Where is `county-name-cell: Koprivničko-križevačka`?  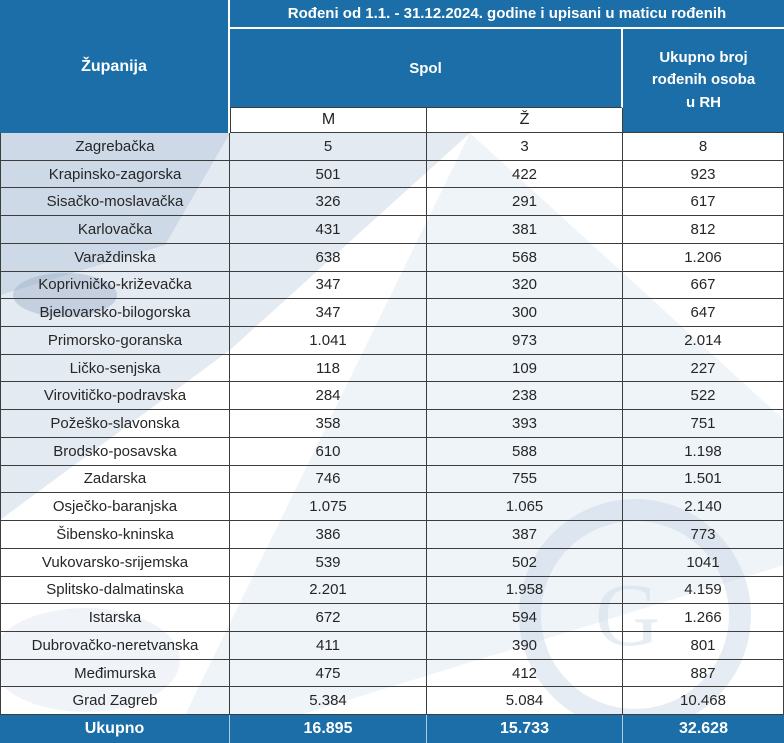 county-name-cell: Koprivničko-križevačka is located at coordinates (115, 285).